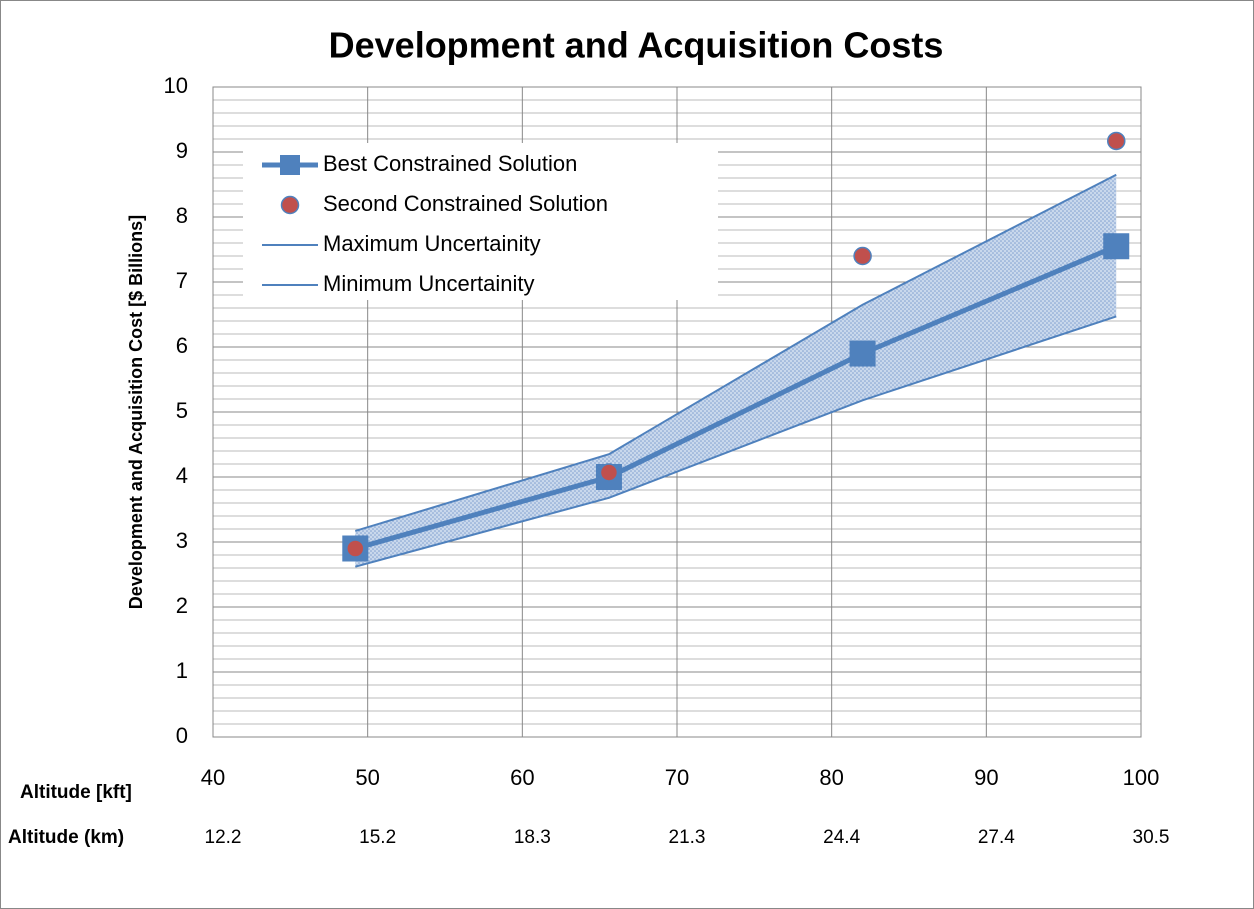  I want to click on y-tick-label: 9, so click(182, 150).